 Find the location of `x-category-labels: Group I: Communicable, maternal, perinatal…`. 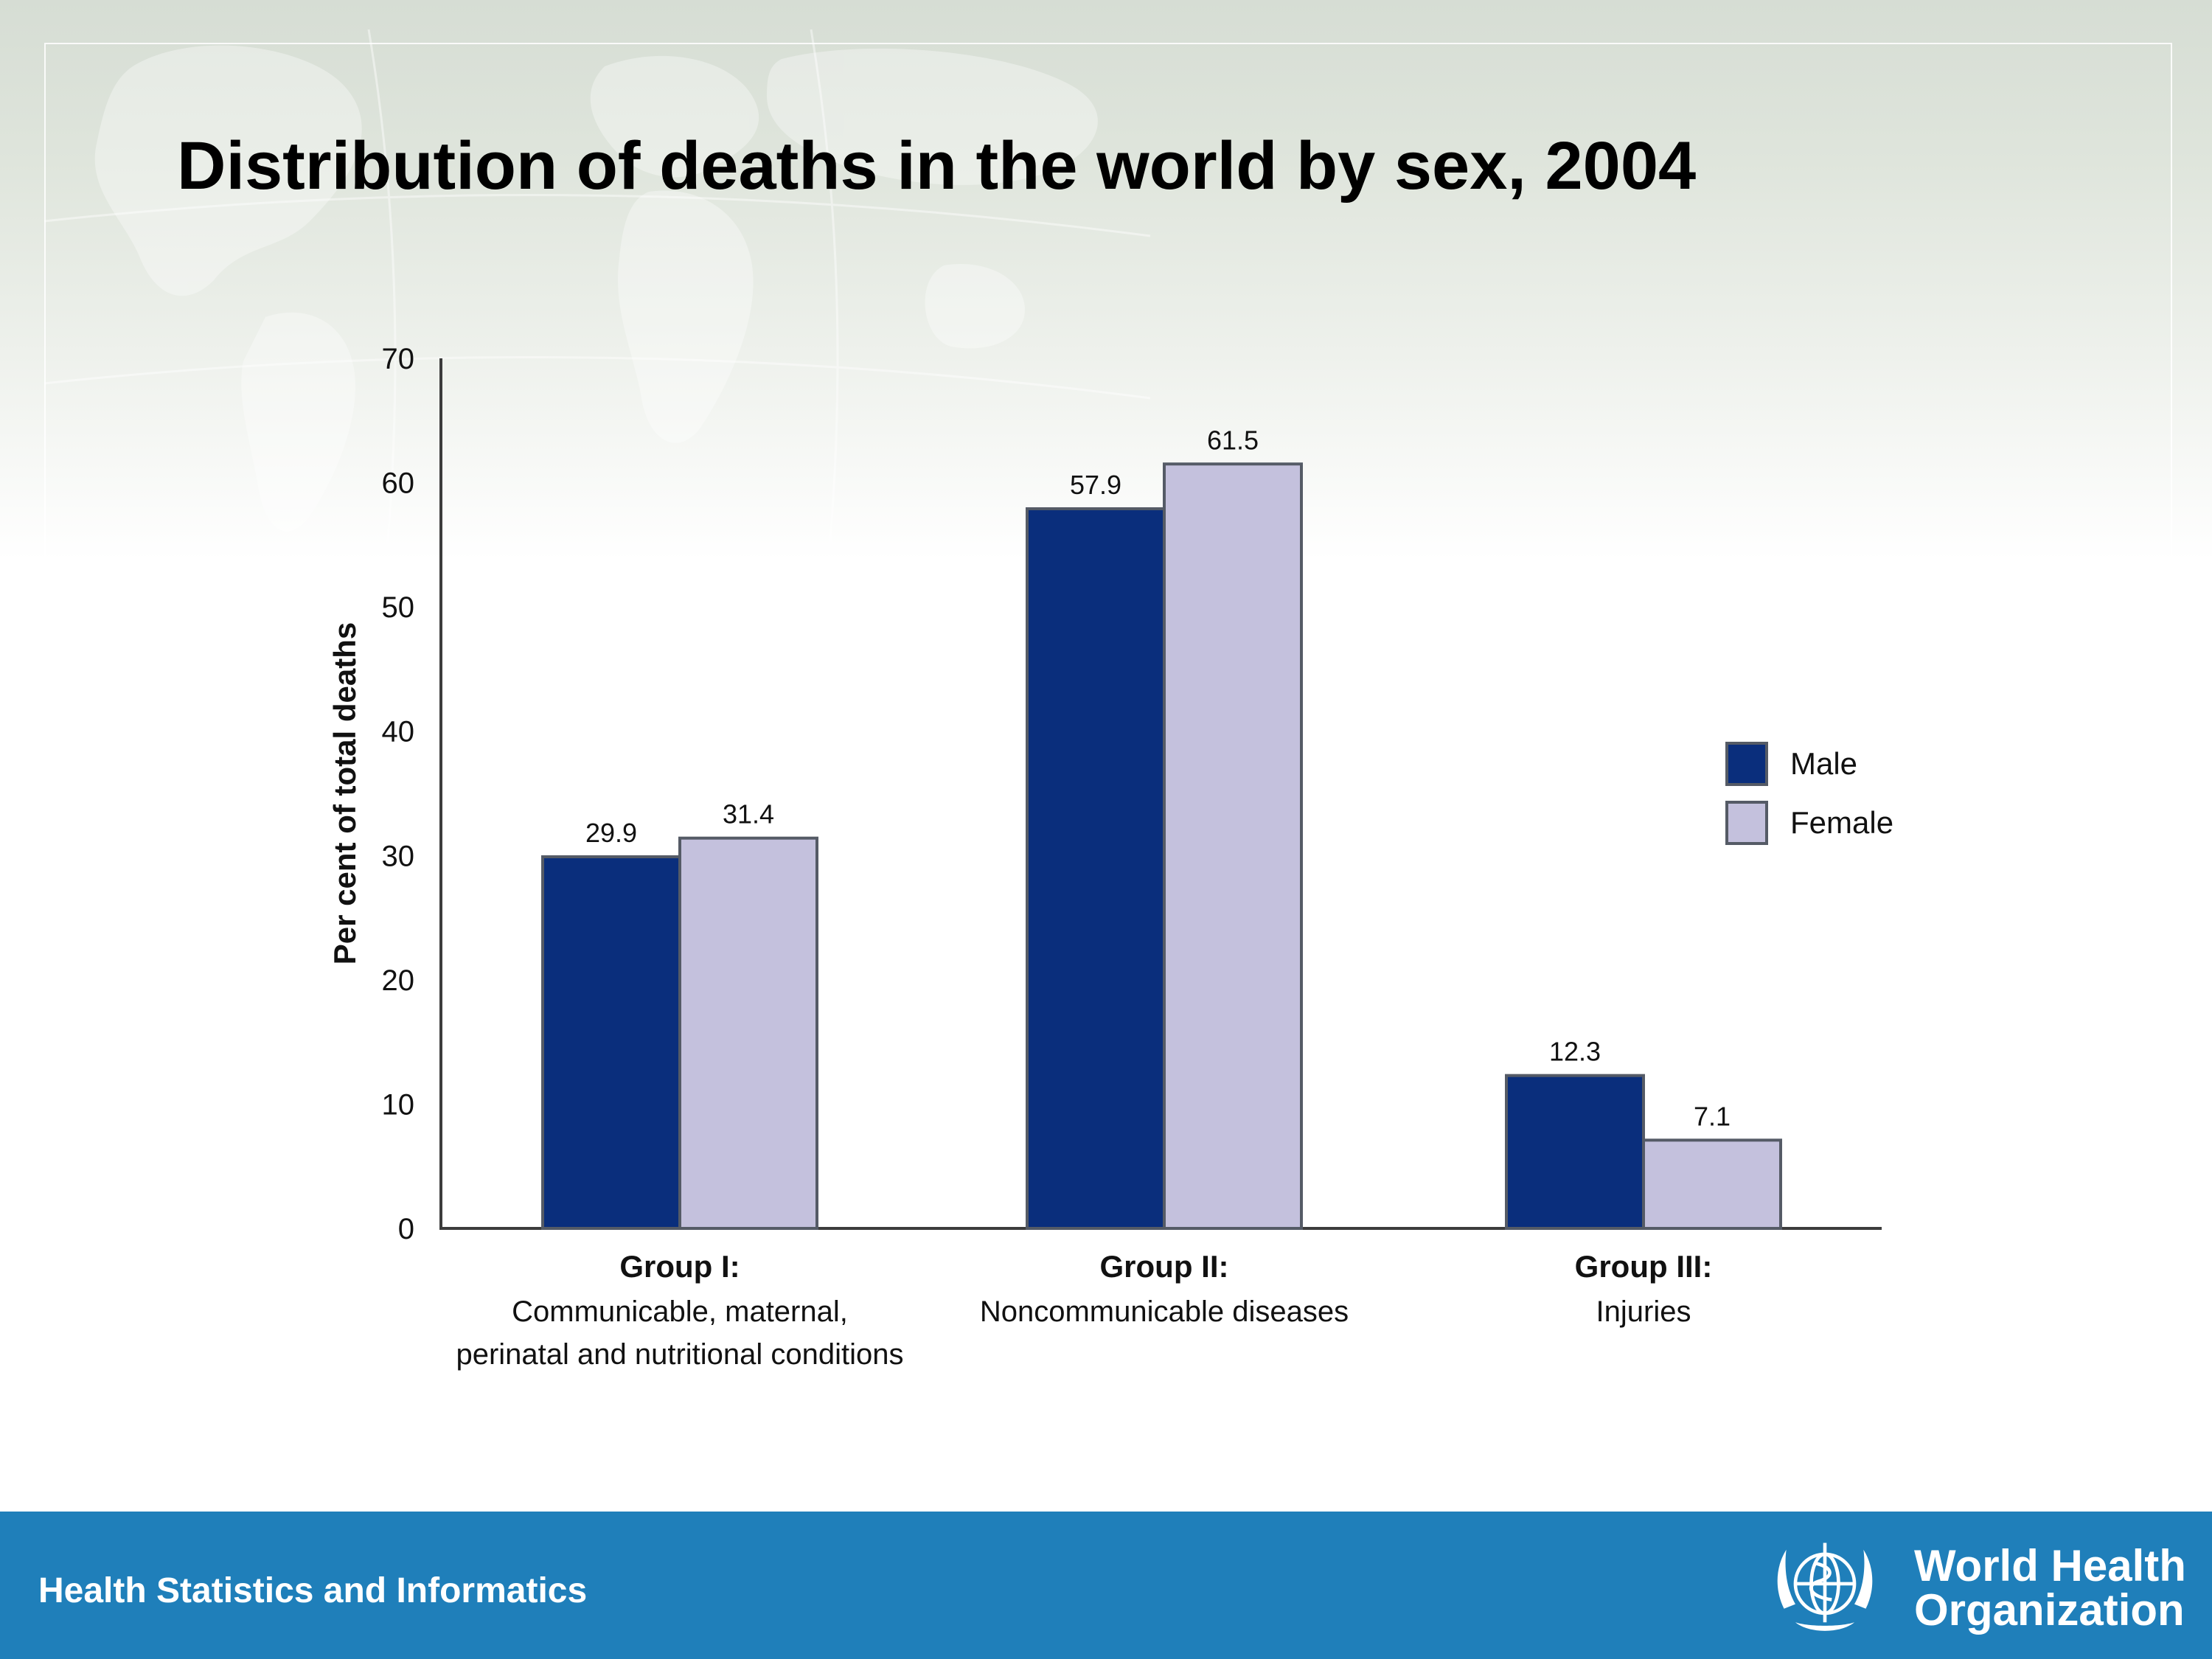

x-category-labels: Group I: Communicable, maternal, perinatal… is located at coordinates (1084, 1310).